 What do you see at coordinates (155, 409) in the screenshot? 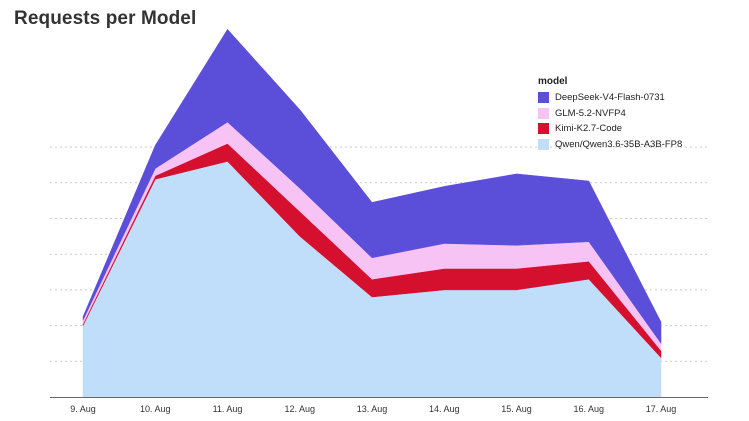
I see `x-tick-label: 10. Aug` at bounding box center [155, 409].